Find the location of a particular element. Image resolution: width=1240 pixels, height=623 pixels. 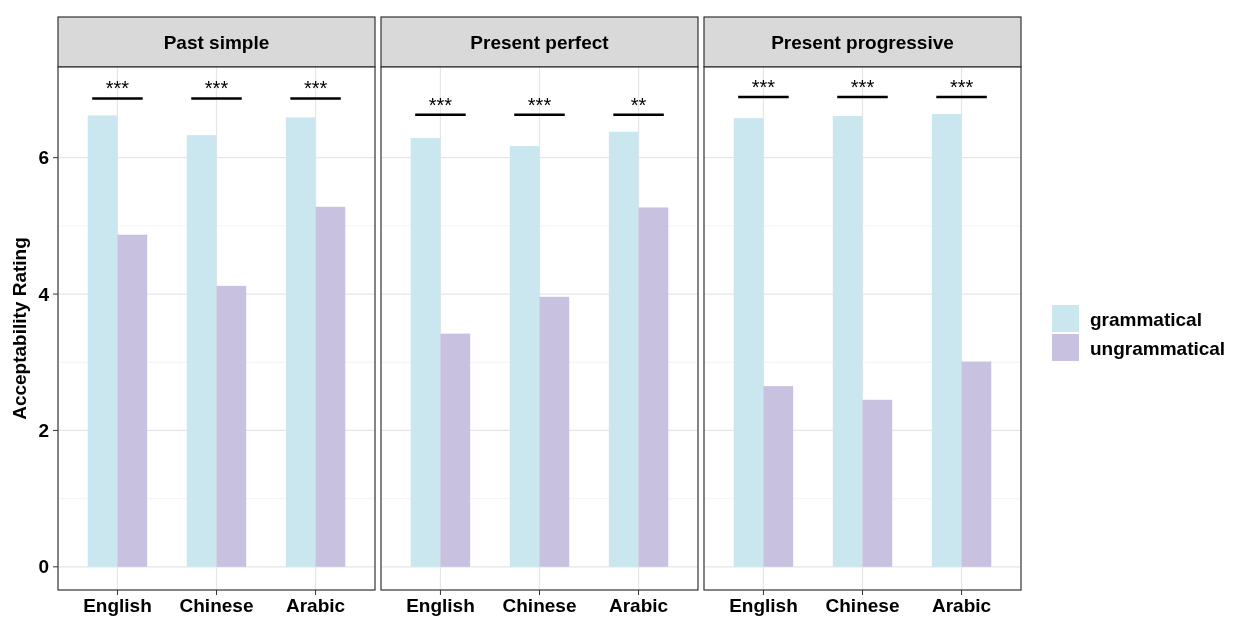

legend-label: grammatical is located at coordinates (1146, 319).